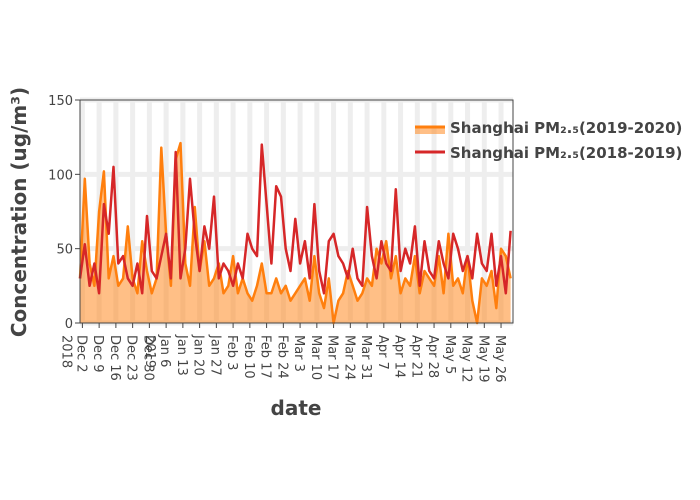 The width and height of the screenshot is (700, 500). What do you see at coordinates (365, 357) in the screenshot?
I see `x-tick-label: Mar 31` at bounding box center [365, 357].